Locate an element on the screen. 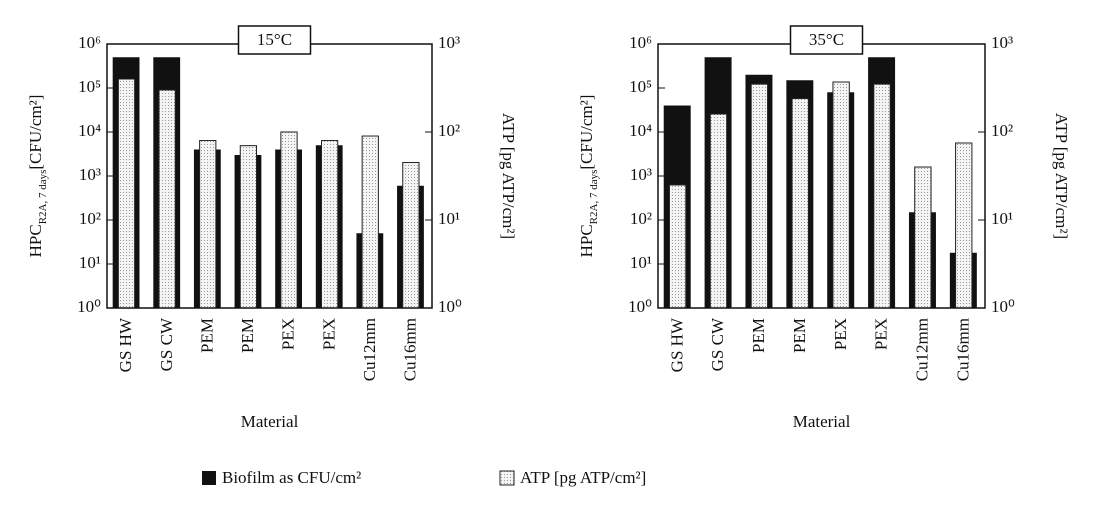  chart-title: 35°C is located at coordinates (826, 39).